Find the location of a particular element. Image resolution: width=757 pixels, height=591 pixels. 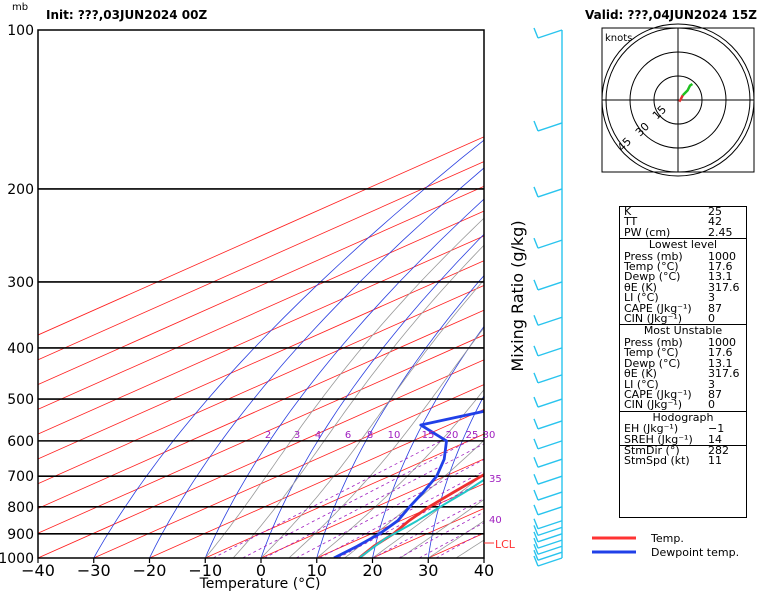

x-tick-label: 40 is located at coordinates (484, 570).